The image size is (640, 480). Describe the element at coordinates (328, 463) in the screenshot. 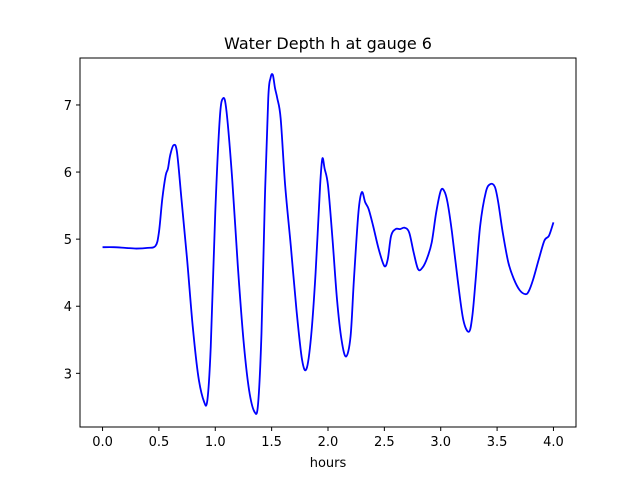

I see `x-axis-label: hours` at that location.